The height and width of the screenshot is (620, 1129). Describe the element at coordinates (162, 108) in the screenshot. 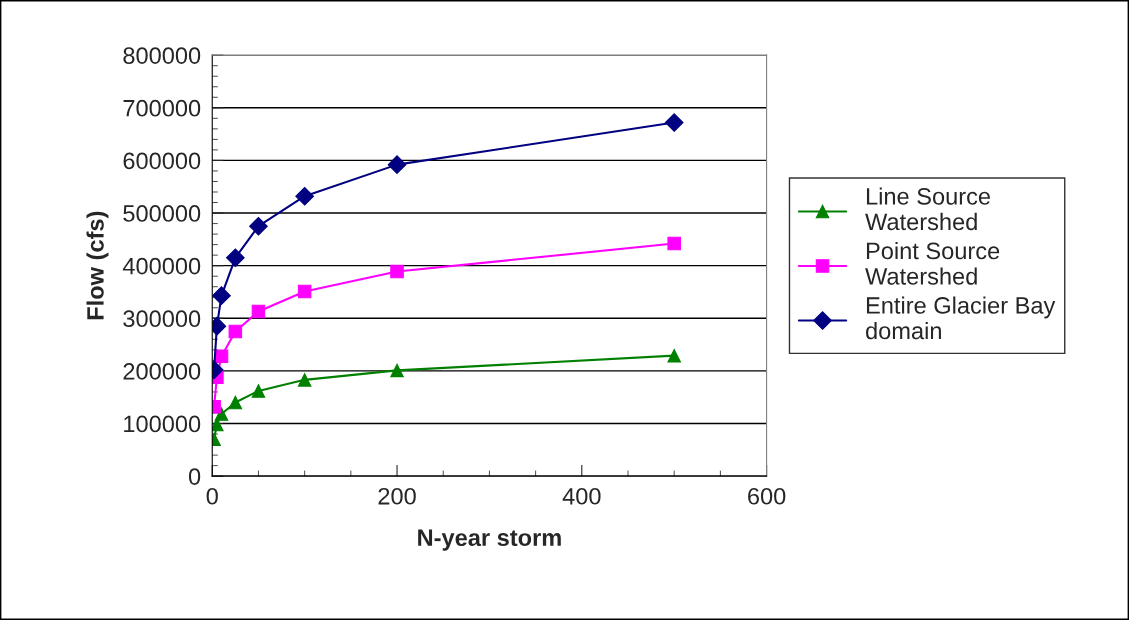

I see `y-tick-label: 700000` at that location.